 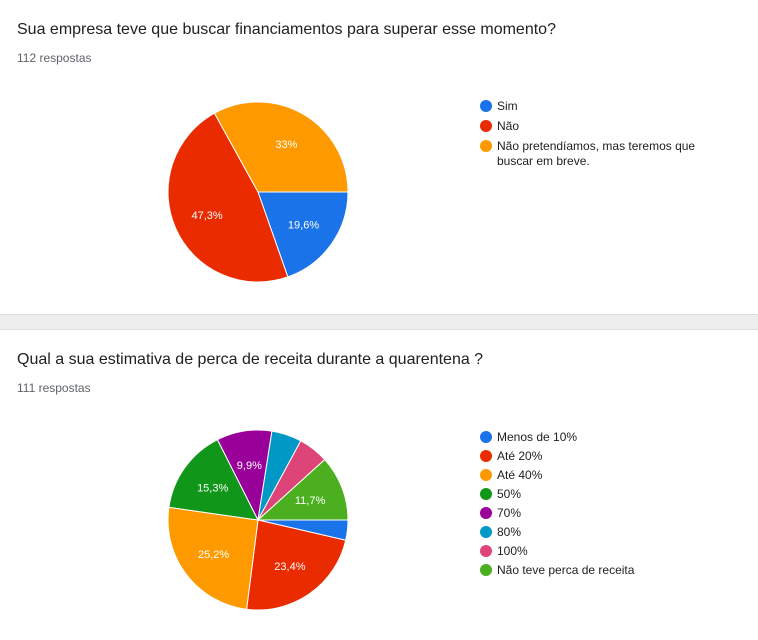 I want to click on slice-label-5: 9,9%, so click(x=249, y=466).